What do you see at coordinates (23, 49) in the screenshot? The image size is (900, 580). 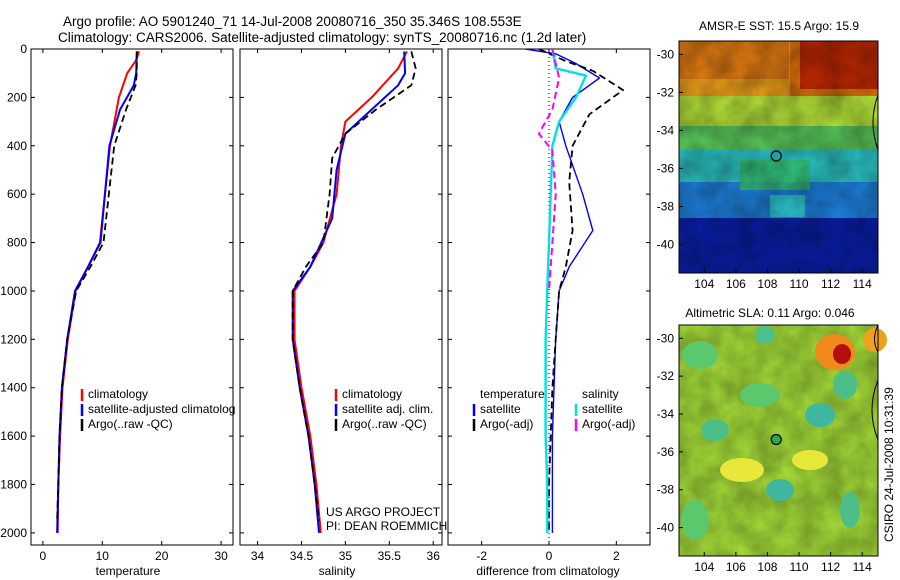 I see `y-tick-label: 0` at bounding box center [23, 49].